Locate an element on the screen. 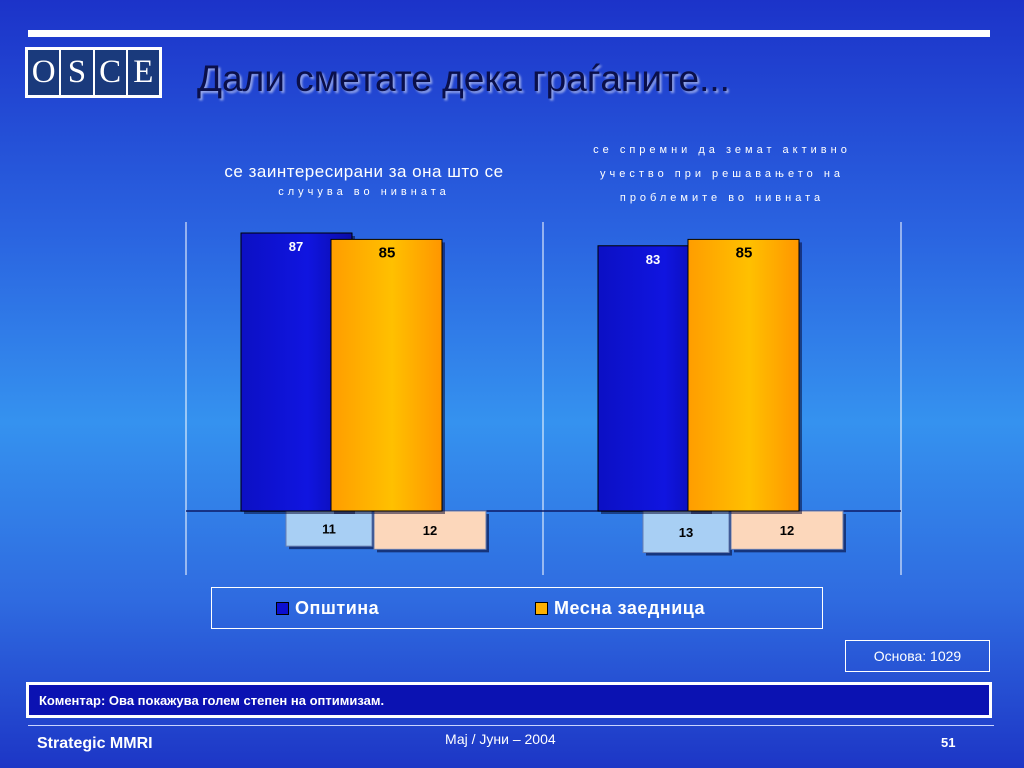  osce-logo: O S C E is located at coordinates (93, 72).